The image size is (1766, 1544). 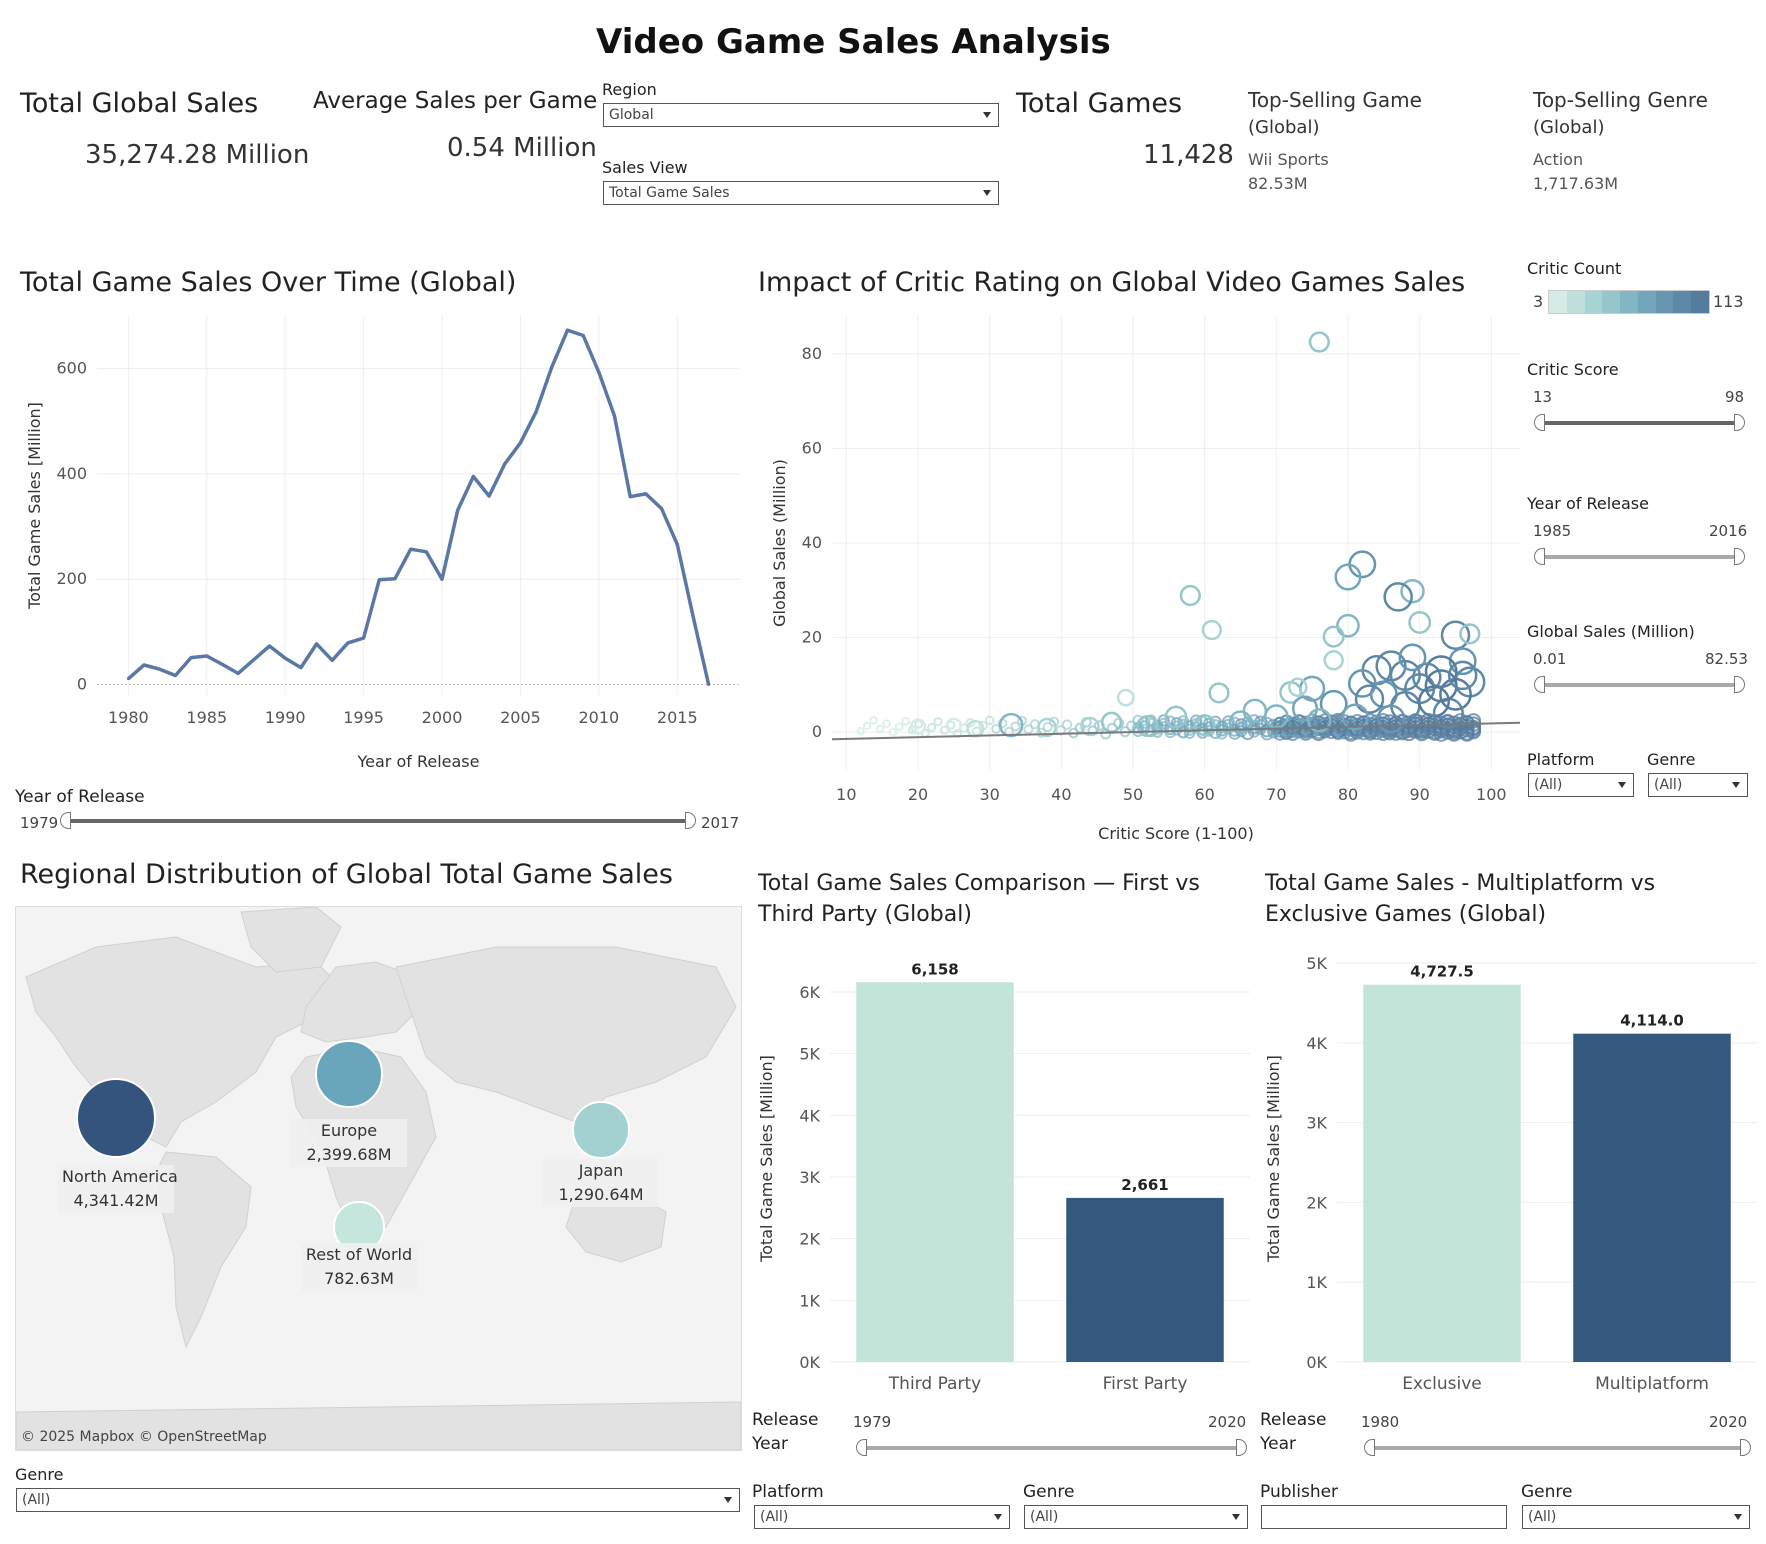 What do you see at coordinates (1241, 1447) in the screenshot?
I see `party-slider-handle-max` at bounding box center [1241, 1447].